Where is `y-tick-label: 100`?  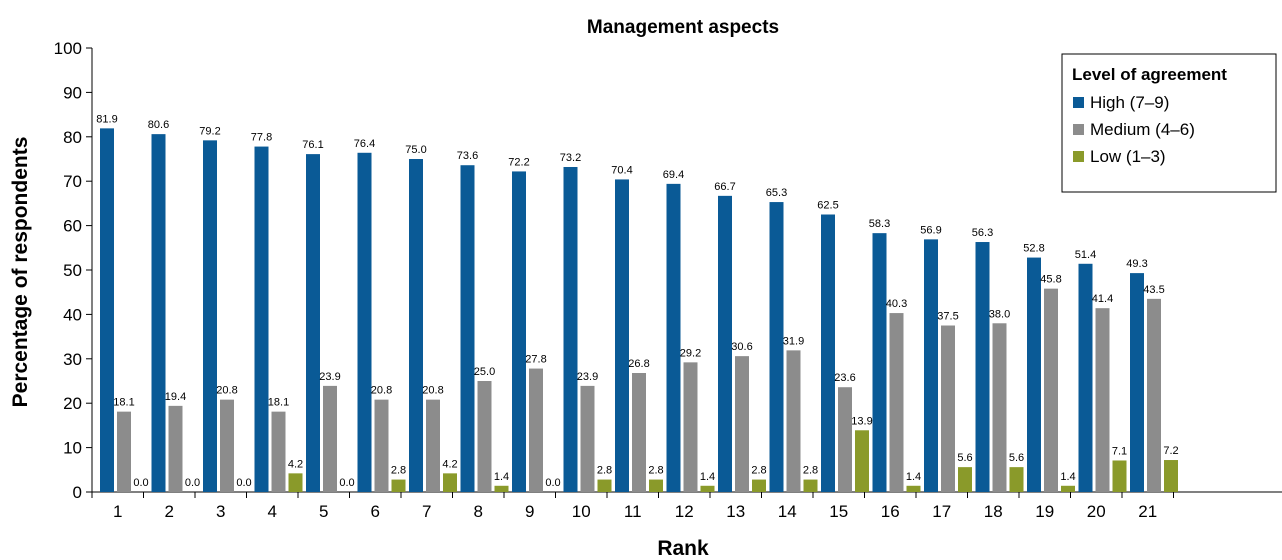 y-tick-label: 100 is located at coordinates (68, 48).